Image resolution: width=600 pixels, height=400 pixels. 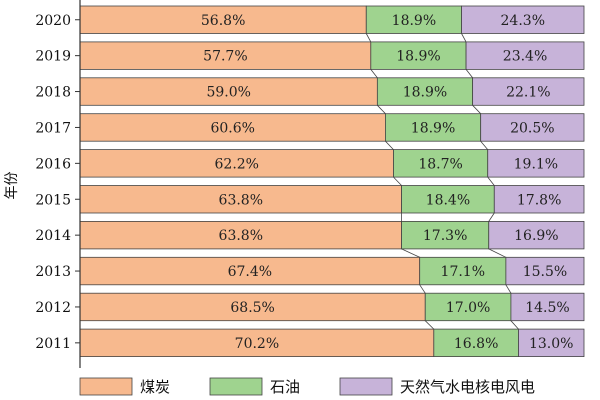 What do you see at coordinates (53, 164) in the screenshot?
I see `y-tick-label: 2016` at bounding box center [53, 164].